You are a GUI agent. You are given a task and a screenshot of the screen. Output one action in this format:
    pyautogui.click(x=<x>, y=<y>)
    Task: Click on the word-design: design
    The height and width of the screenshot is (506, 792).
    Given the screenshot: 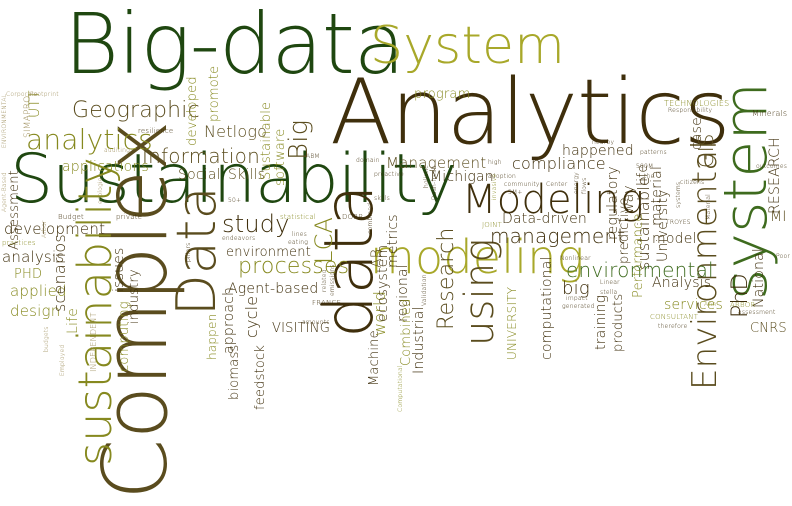 What is the action you would take?
    pyautogui.click(x=35, y=311)
    